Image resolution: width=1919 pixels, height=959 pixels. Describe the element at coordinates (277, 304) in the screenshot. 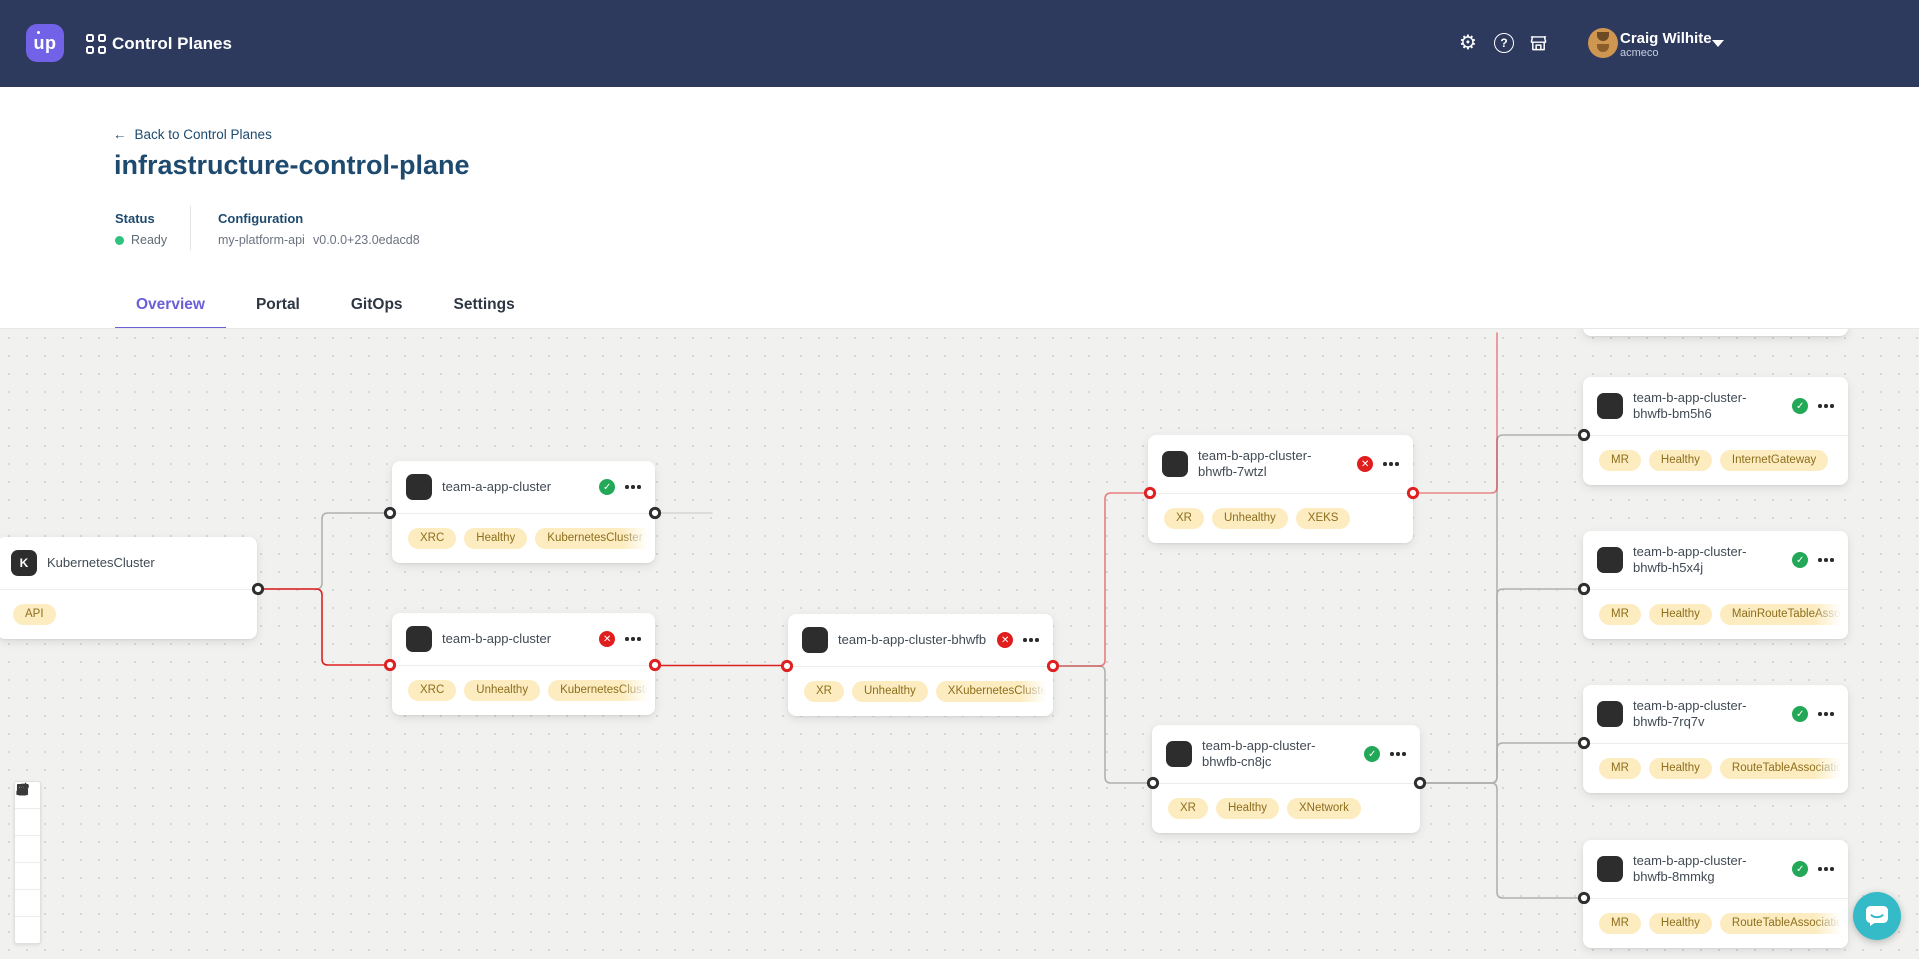

I see `tab-portal: Portal` at that location.